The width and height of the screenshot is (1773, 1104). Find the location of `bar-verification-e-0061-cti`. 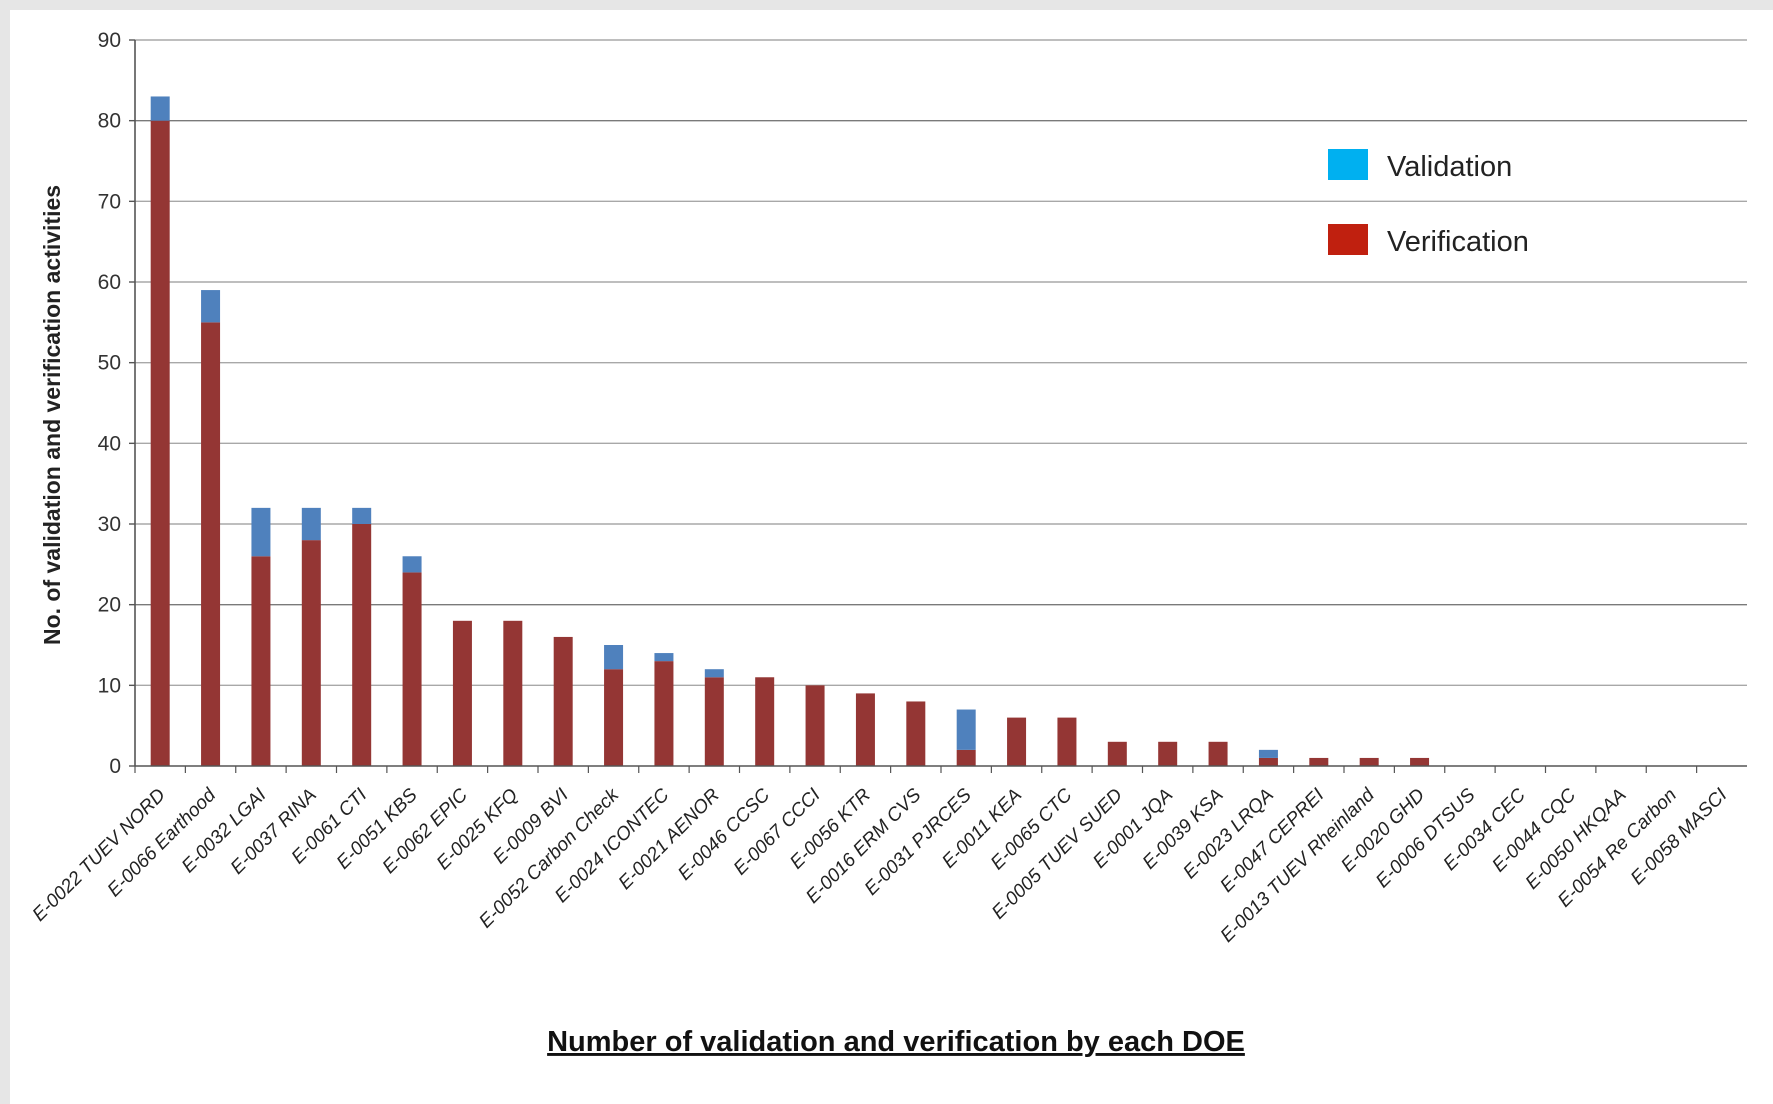

bar-verification-e-0061-cti is located at coordinates (362, 645).